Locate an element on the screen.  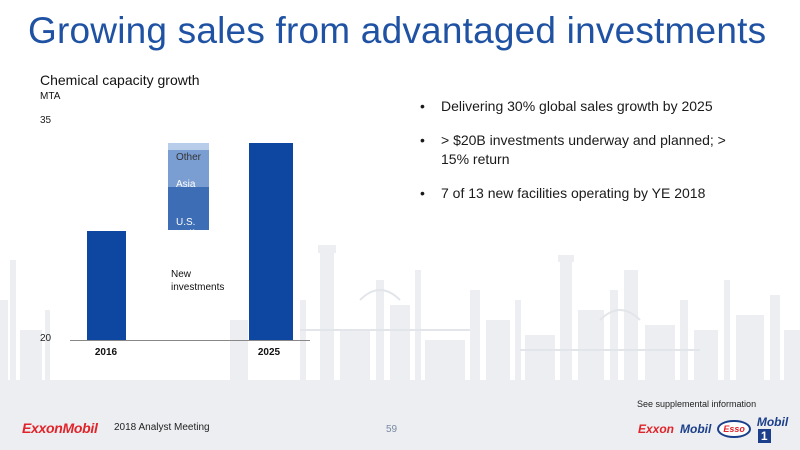
segment-label-gulf: U.S. Gulf Coast is located at coordinates (189, 234).